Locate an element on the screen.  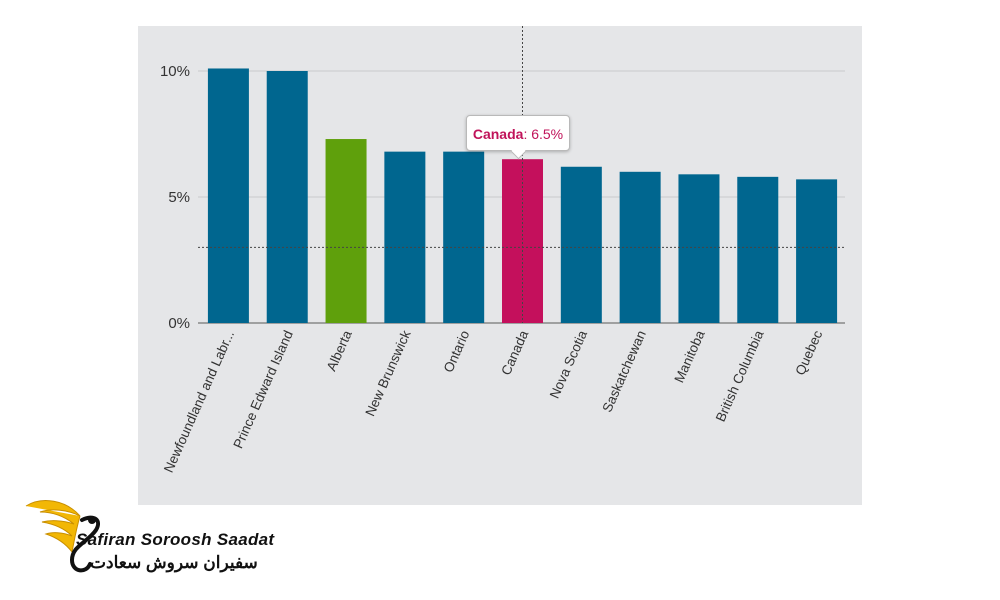
x-tick-label: Canada is located at coordinates (514, 353).